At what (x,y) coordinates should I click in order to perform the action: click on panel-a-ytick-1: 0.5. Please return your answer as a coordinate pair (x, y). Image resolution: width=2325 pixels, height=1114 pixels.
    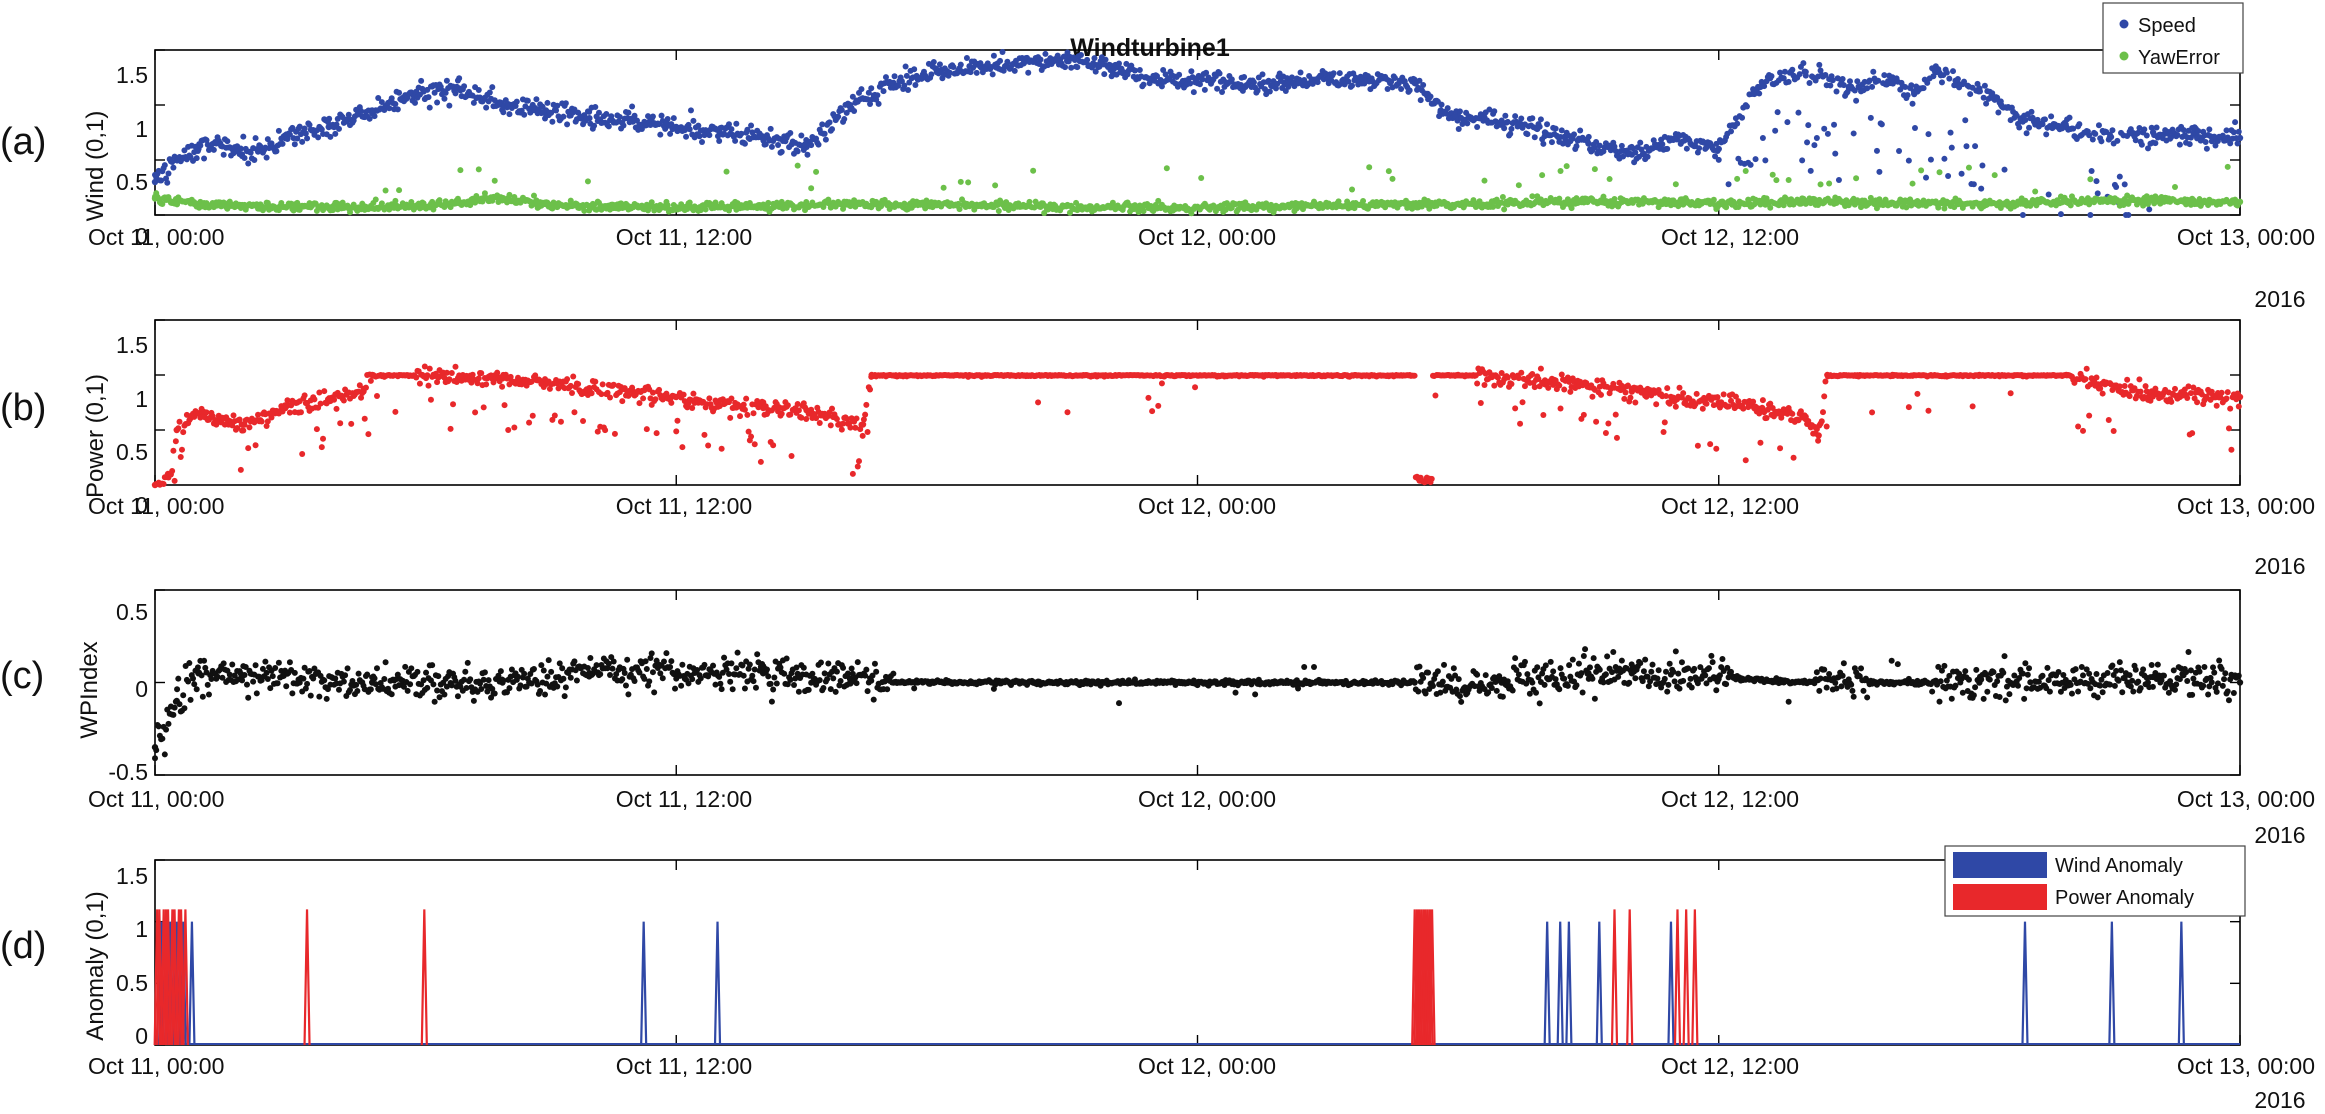
    Looking at the image, I should click on (132, 182).